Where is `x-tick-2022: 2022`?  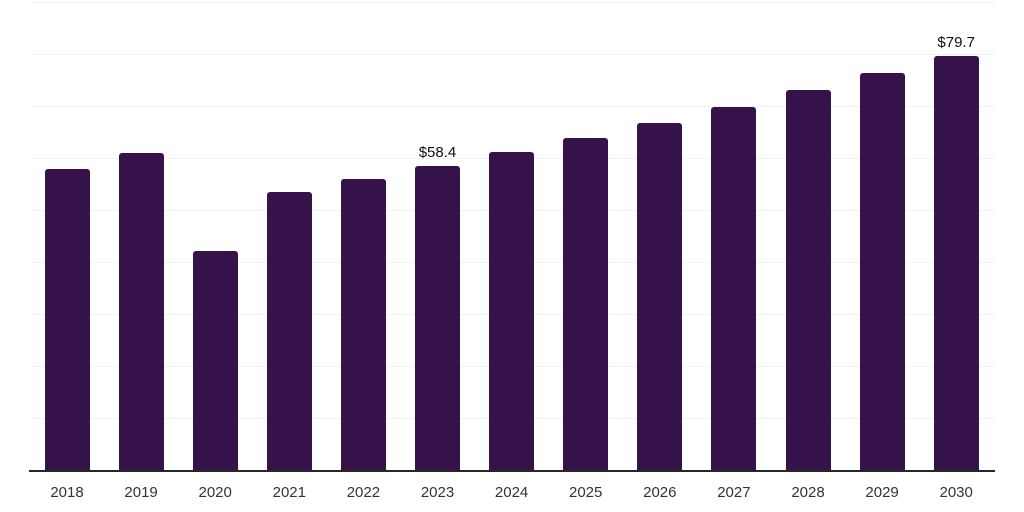 x-tick-2022: 2022 is located at coordinates (363, 492).